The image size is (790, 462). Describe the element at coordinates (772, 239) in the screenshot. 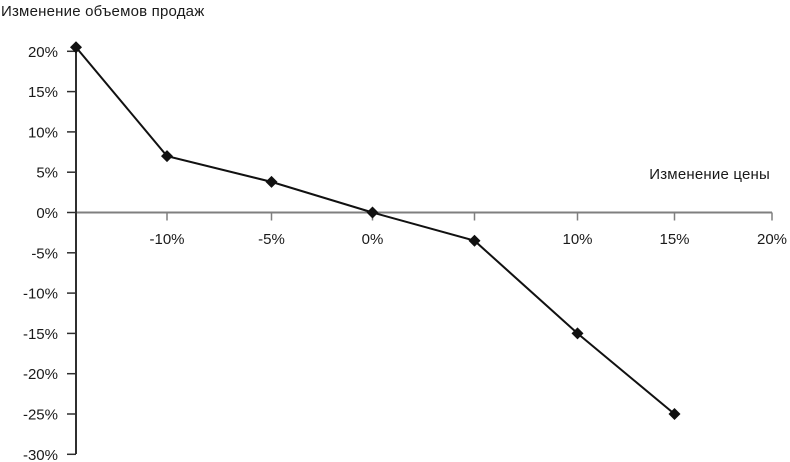

I see `x-tick-label: 20%` at that location.